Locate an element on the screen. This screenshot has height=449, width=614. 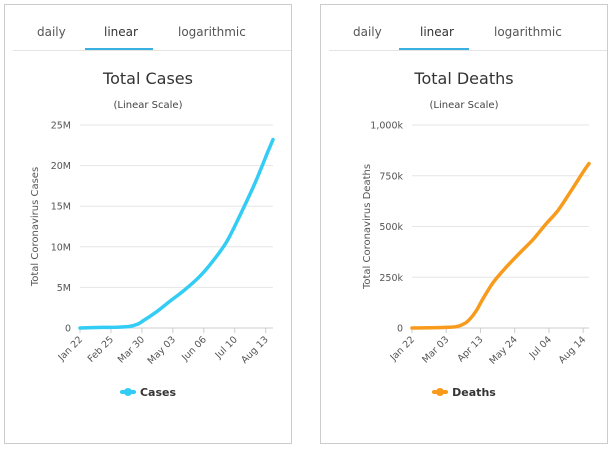
x-tick-label: Apr 13 is located at coordinates (470, 349).